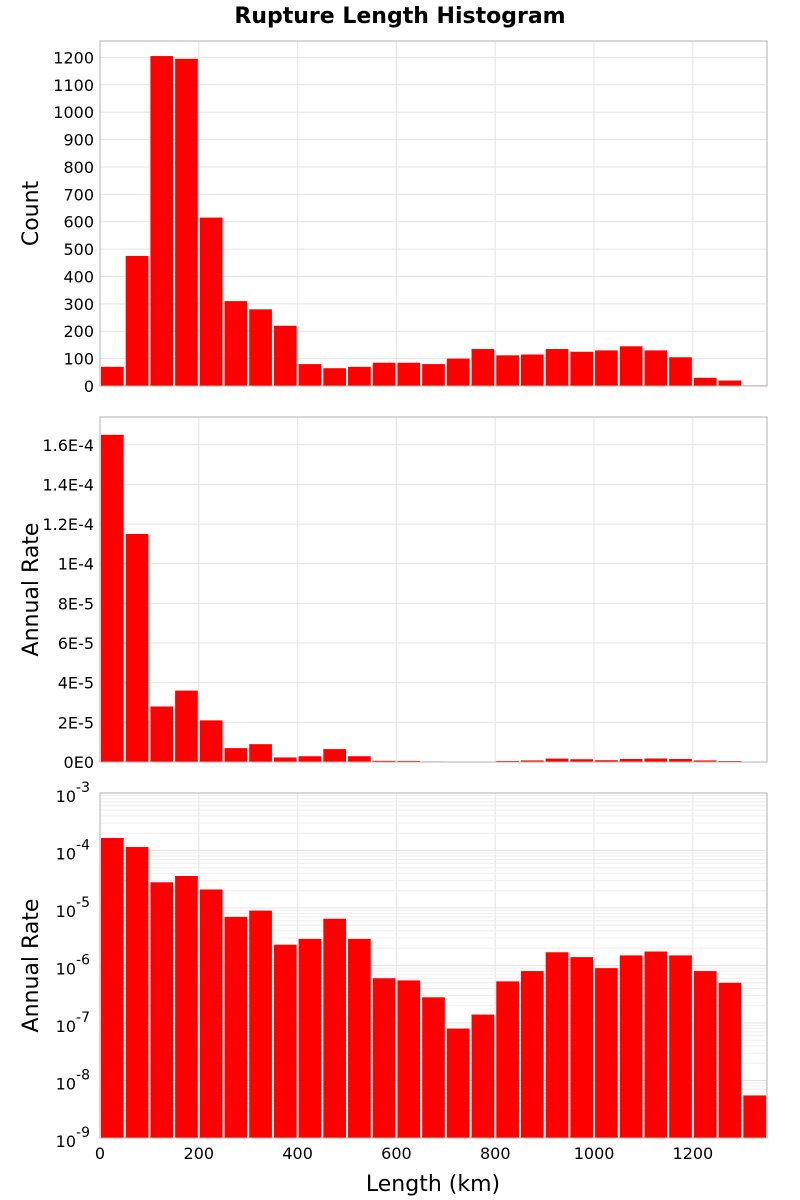  I want to click on y-tick-label: 10⁻⁵, so click(73, 908).